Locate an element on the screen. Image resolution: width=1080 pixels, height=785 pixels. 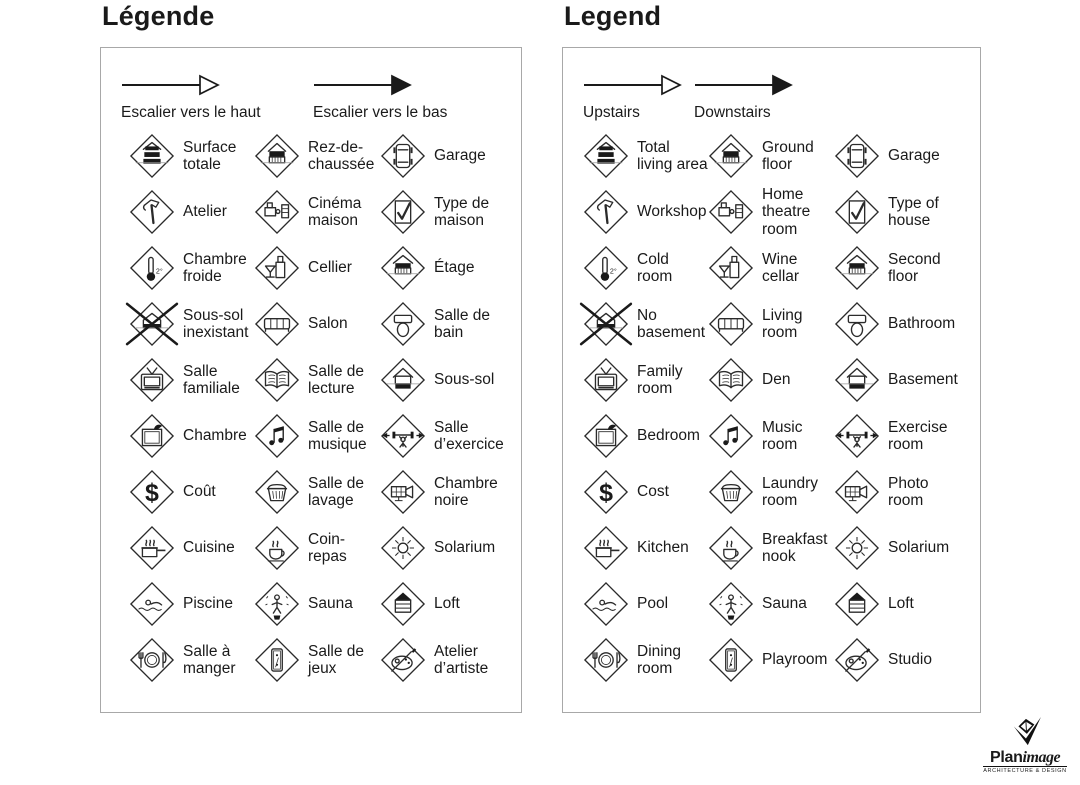
laundry-room-icon is located at coordinates (277, 492).